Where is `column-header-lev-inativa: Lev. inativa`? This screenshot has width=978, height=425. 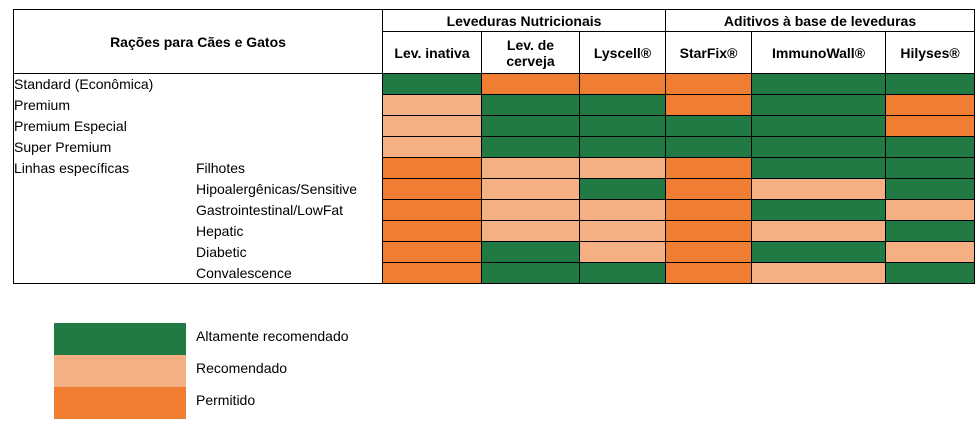
column-header-lev-inativa: Lev. inativa is located at coordinates (432, 52).